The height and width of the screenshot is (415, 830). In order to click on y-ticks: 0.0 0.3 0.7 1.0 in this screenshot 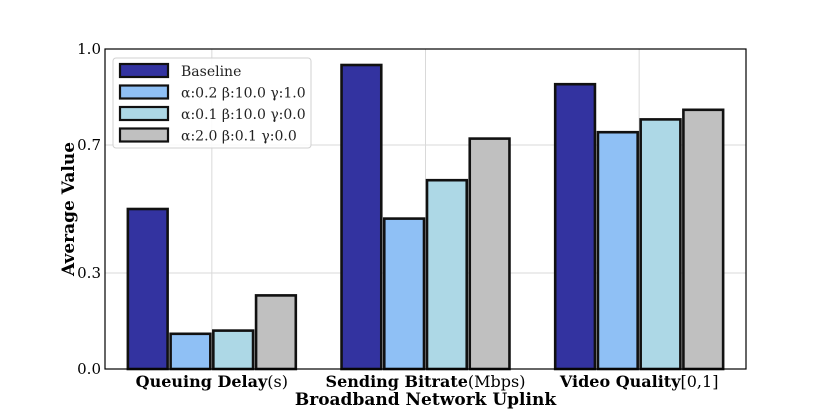, I will do `click(89, 209)`.